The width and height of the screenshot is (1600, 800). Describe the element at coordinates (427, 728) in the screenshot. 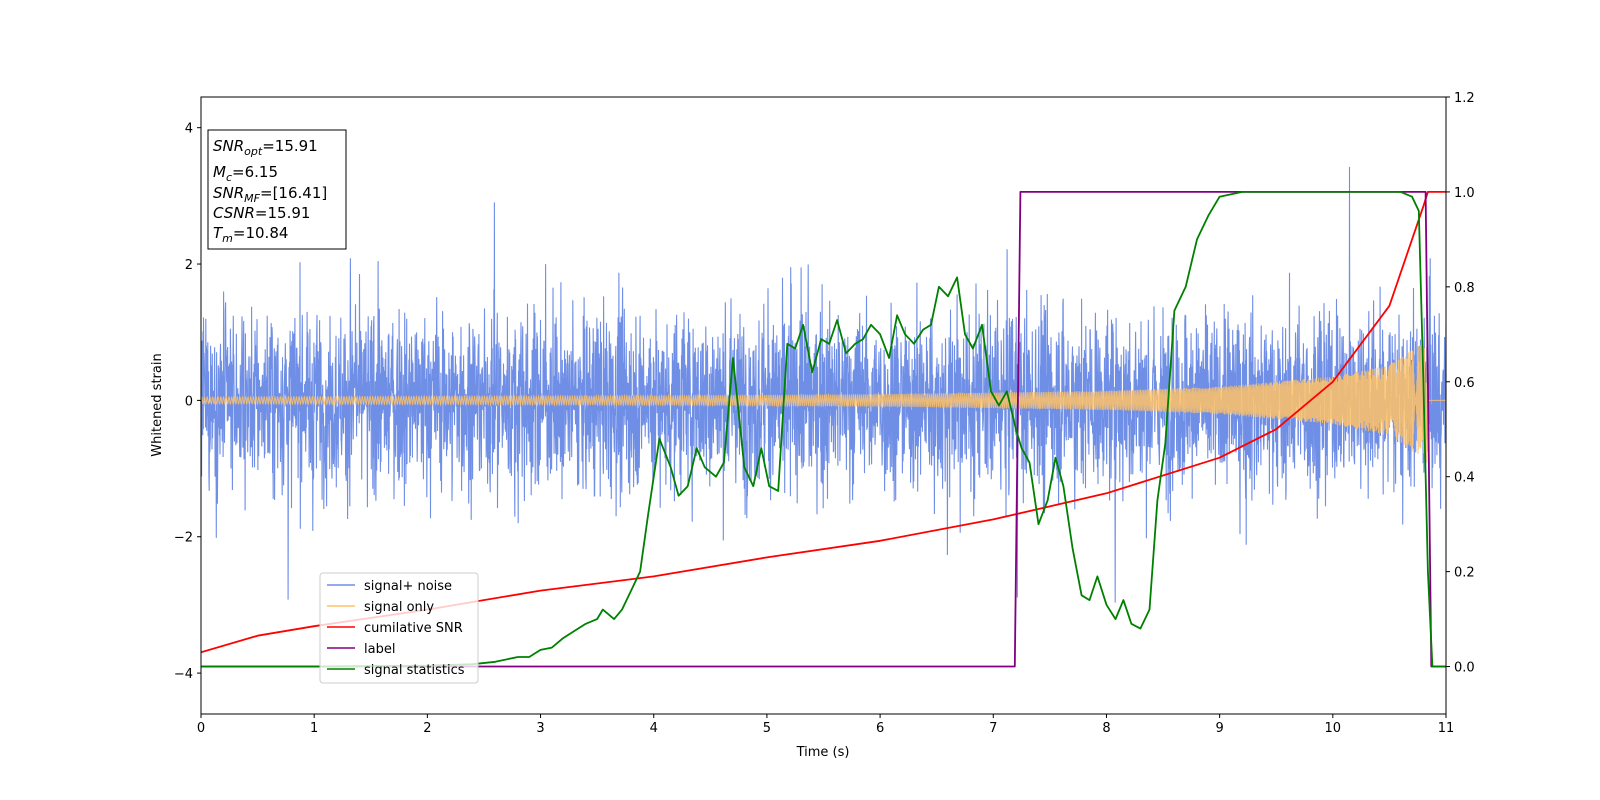

I see `x-tick-label-2: 2` at that location.